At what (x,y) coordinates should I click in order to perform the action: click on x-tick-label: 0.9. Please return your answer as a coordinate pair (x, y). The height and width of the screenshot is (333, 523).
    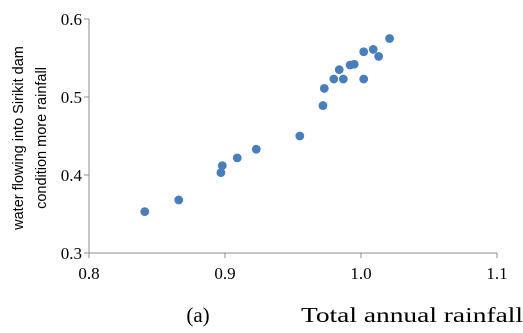
    Looking at the image, I should click on (224, 273).